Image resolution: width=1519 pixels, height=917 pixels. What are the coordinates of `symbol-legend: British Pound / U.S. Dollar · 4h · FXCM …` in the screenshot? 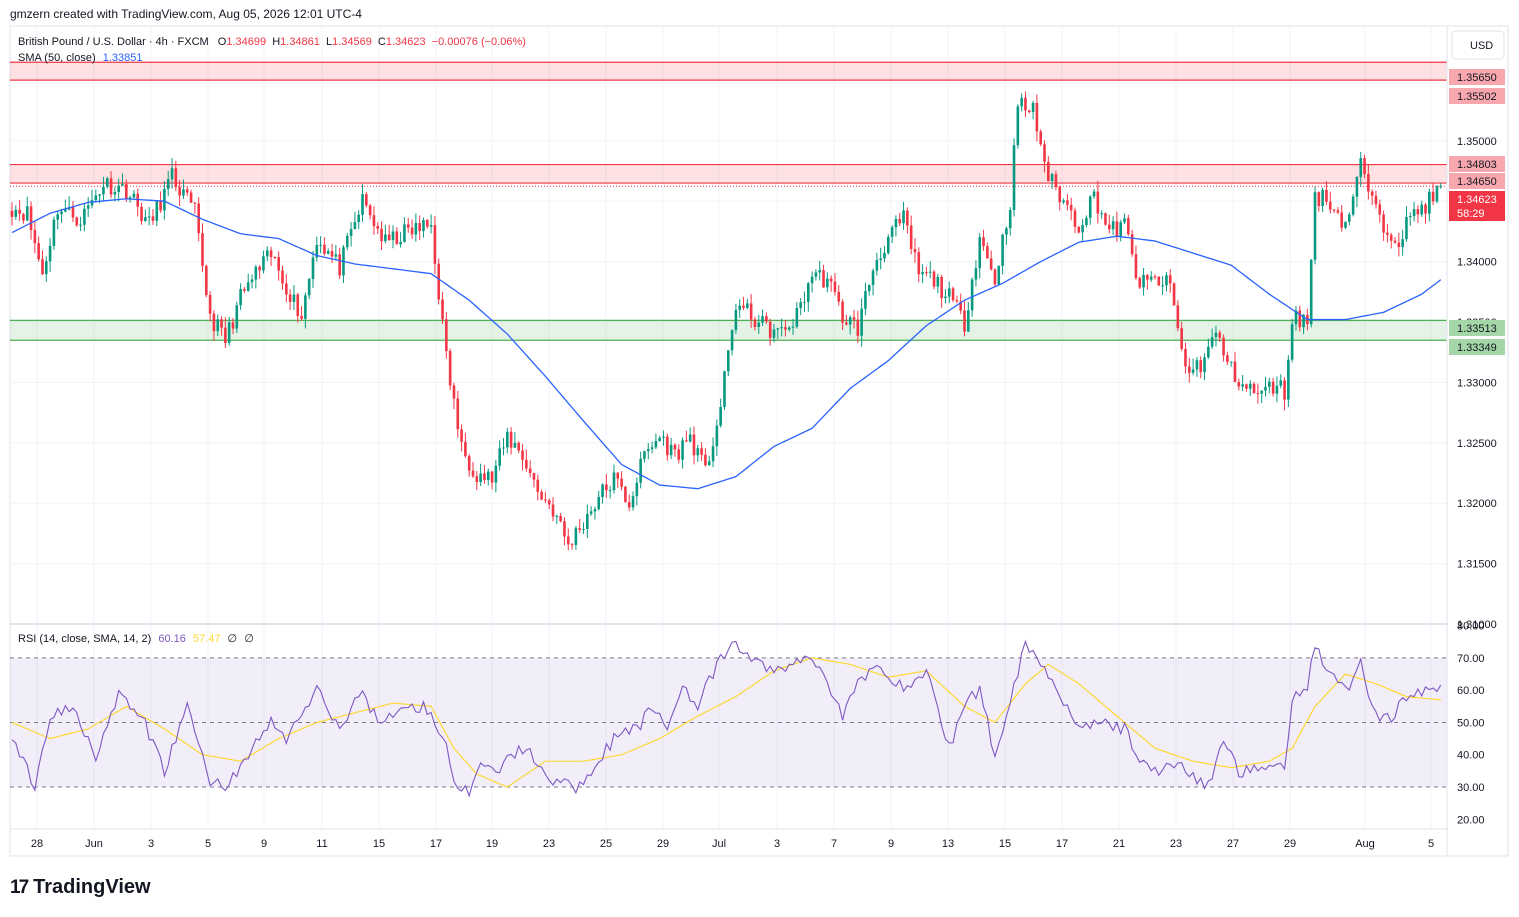 It's located at (272, 42).